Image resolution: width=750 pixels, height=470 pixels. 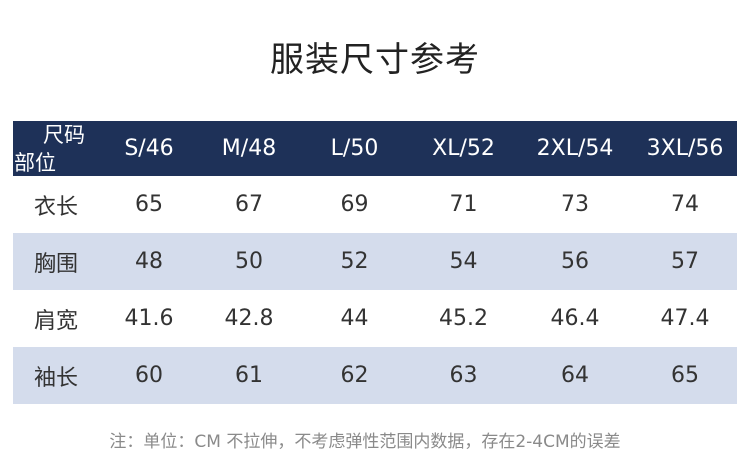 I want to click on table-cell: 67, so click(x=249, y=204).